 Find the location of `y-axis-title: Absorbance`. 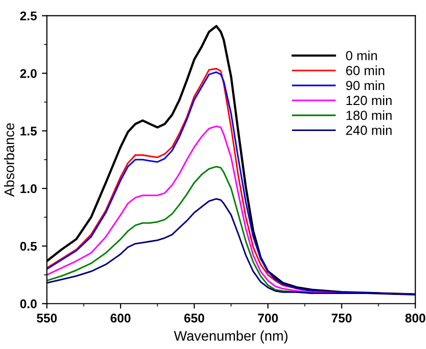

y-axis-title: Absorbance is located at coordinates (9, 160).